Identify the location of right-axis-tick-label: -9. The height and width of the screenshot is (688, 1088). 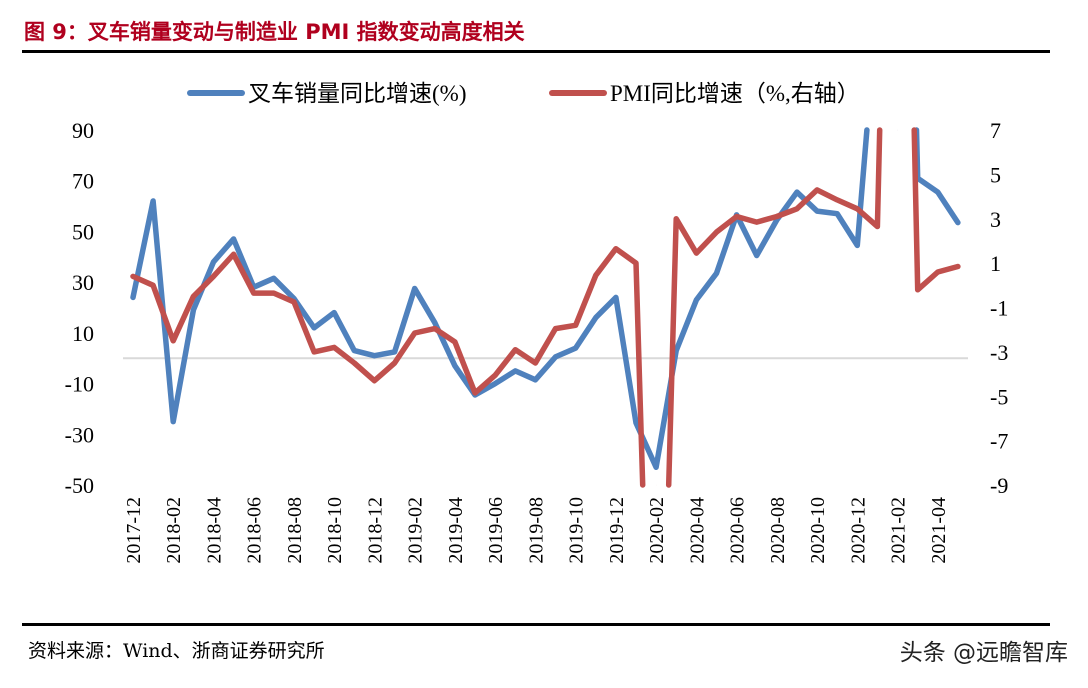
(999, 485).